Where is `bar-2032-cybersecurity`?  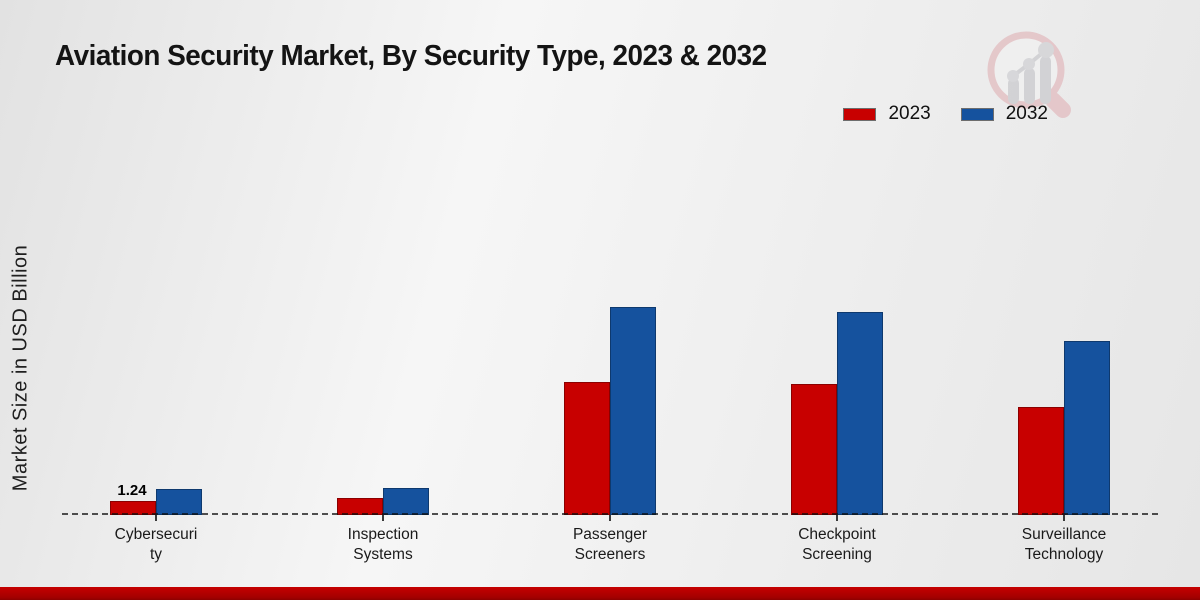
bar-2032-cybersecurity is located at coordinates (179, 502).